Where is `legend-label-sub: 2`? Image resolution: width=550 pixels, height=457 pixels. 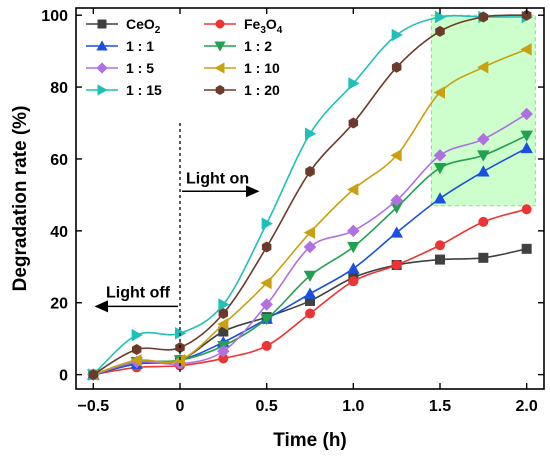 legend-label-sub: 2 is located at coordinates (158, 30).